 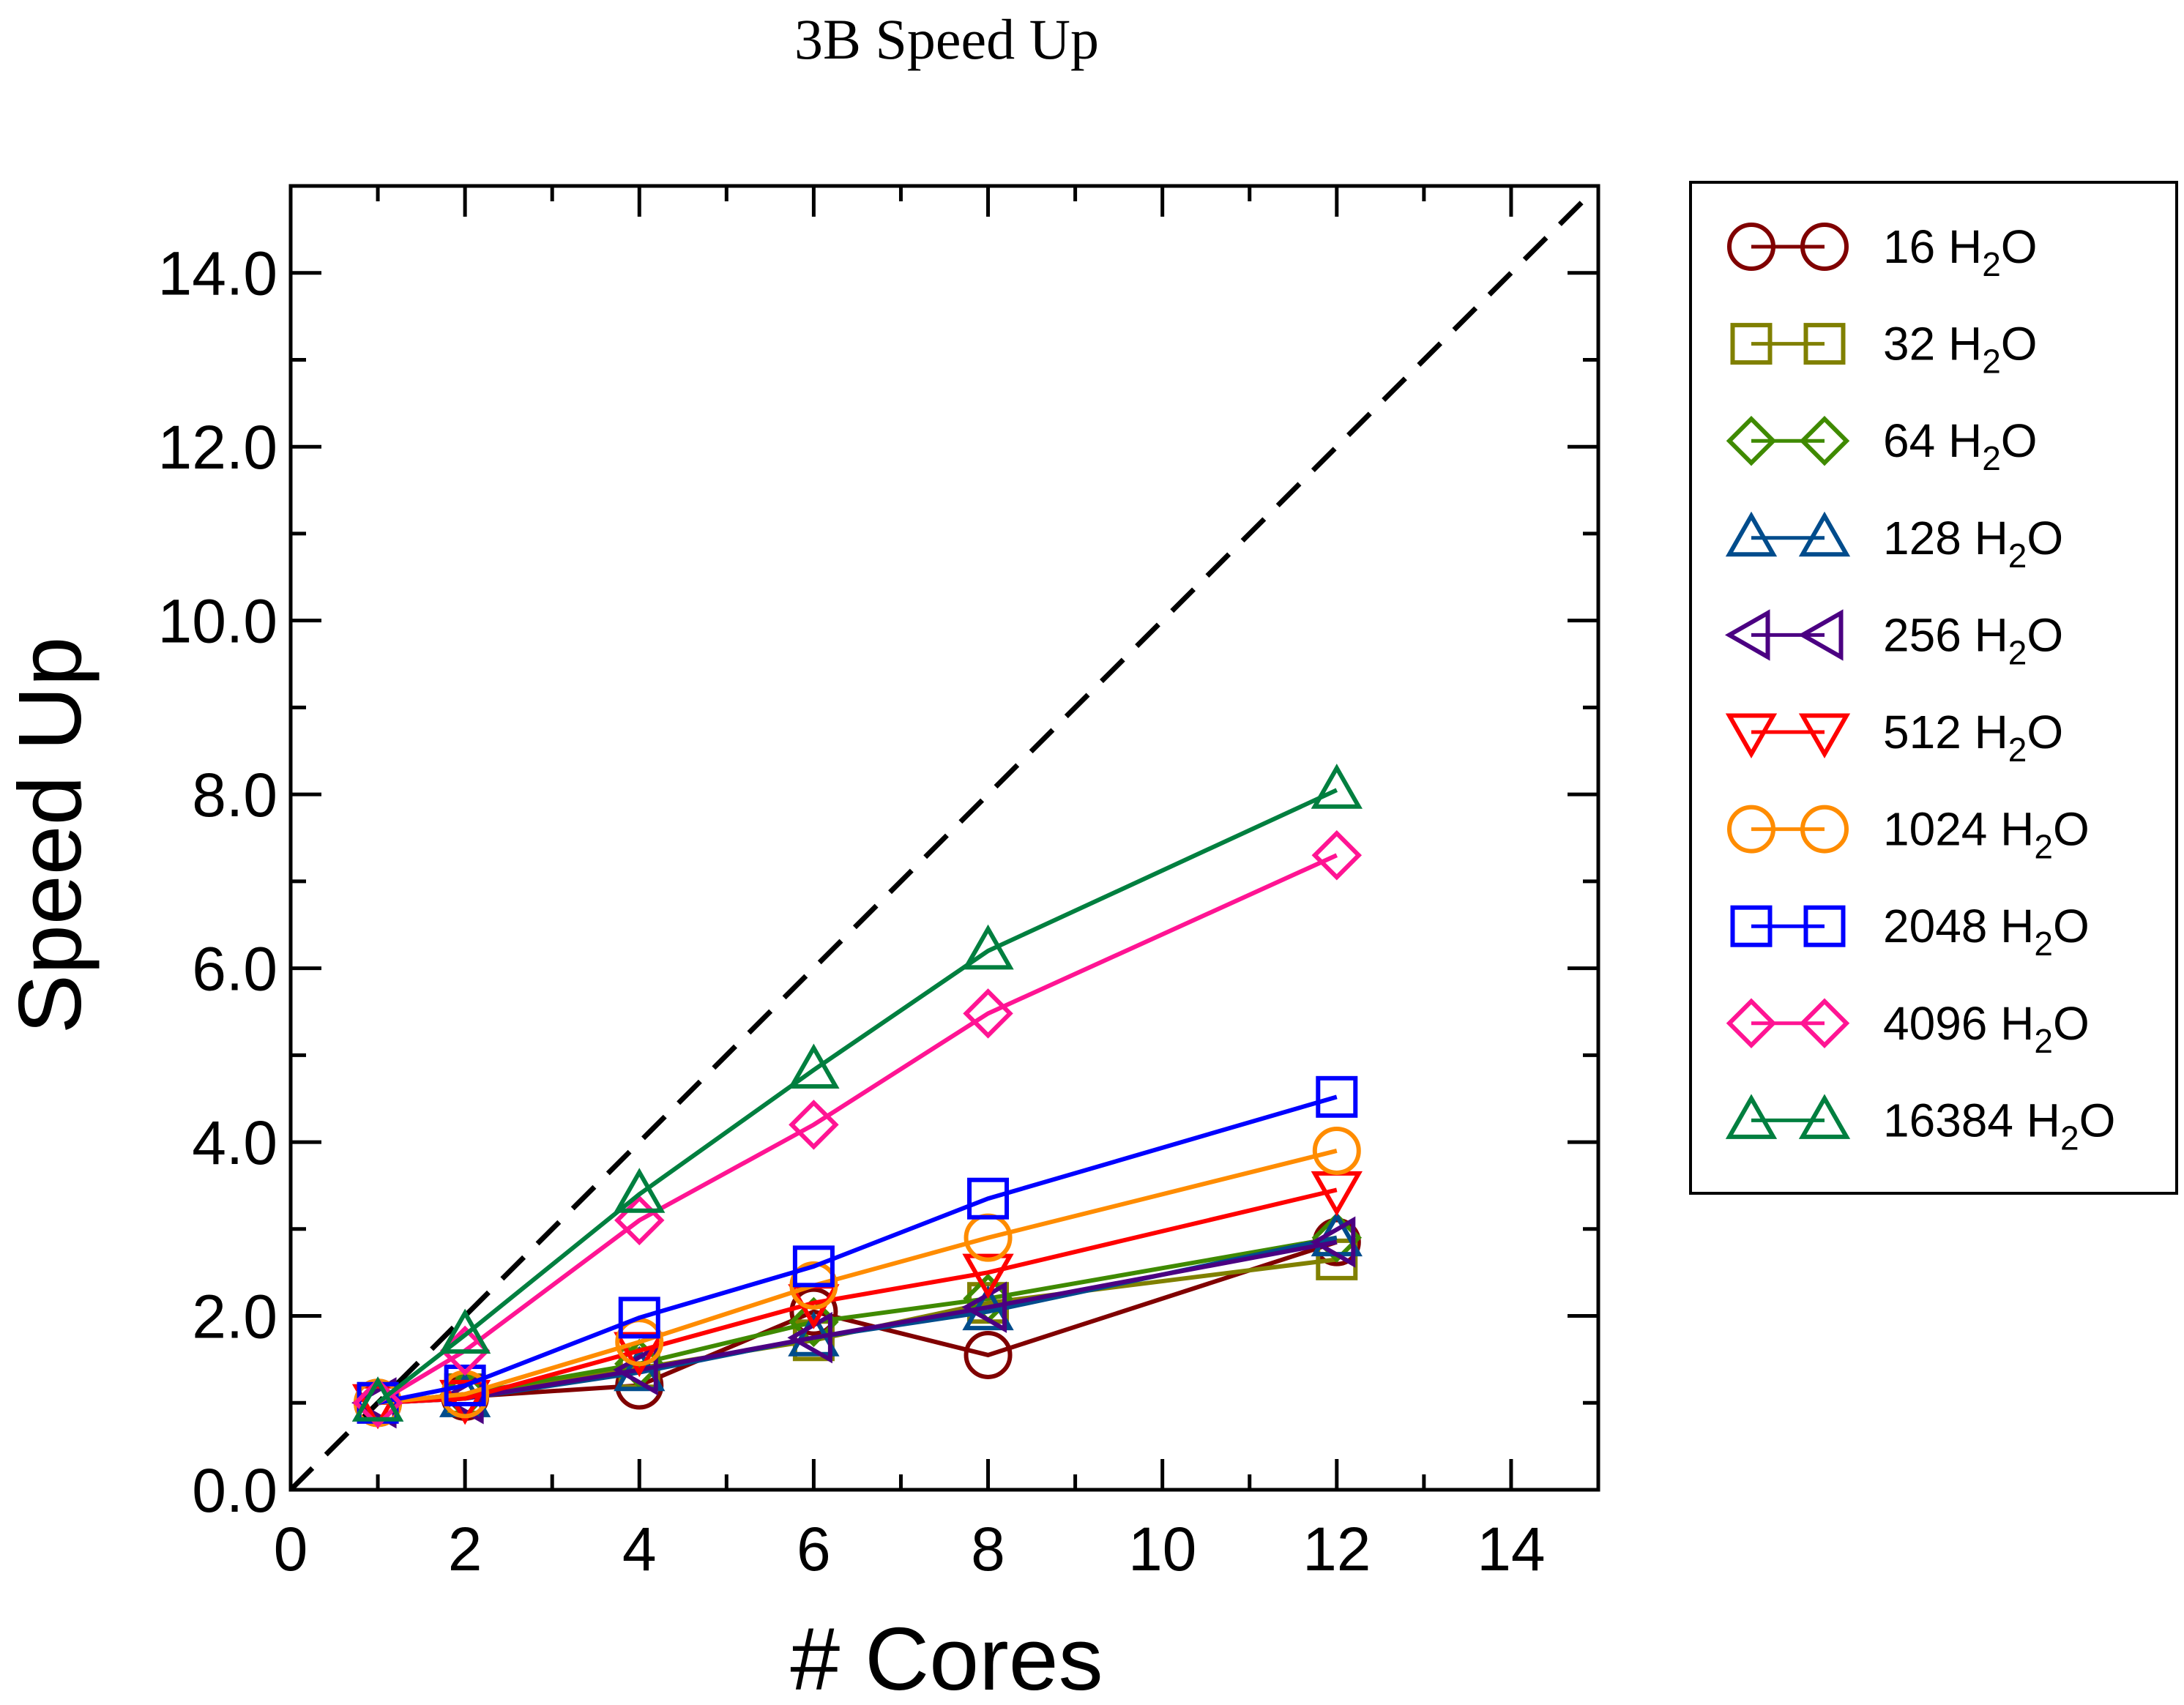 What do you see at coordinates (234, 969) in the screenshot?
I see `y-tick-label: 6.0` at bounding box center [234, 969].